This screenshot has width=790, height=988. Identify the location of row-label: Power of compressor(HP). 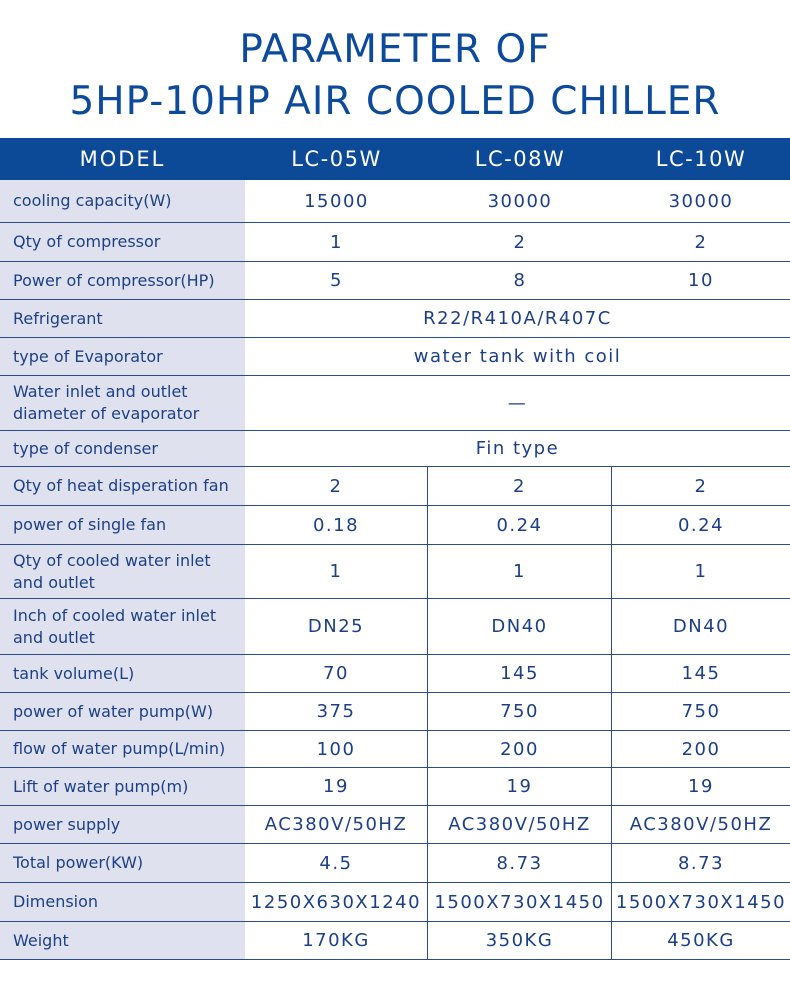
(122, 280).